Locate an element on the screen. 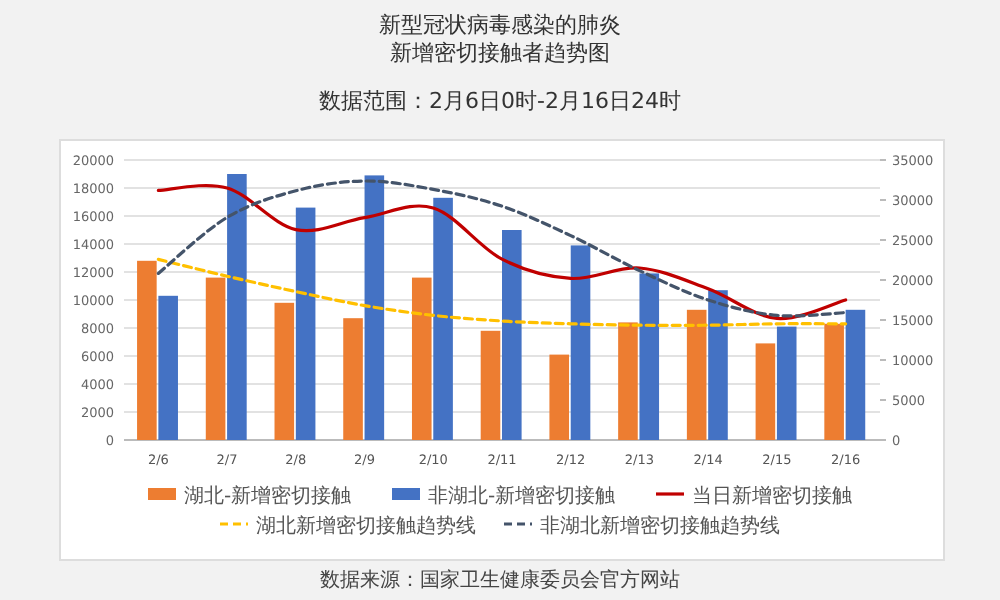 The image size is (1000, 600). legend-label: 非湖北-新增密切接触 is located at coordinates (522, 496).